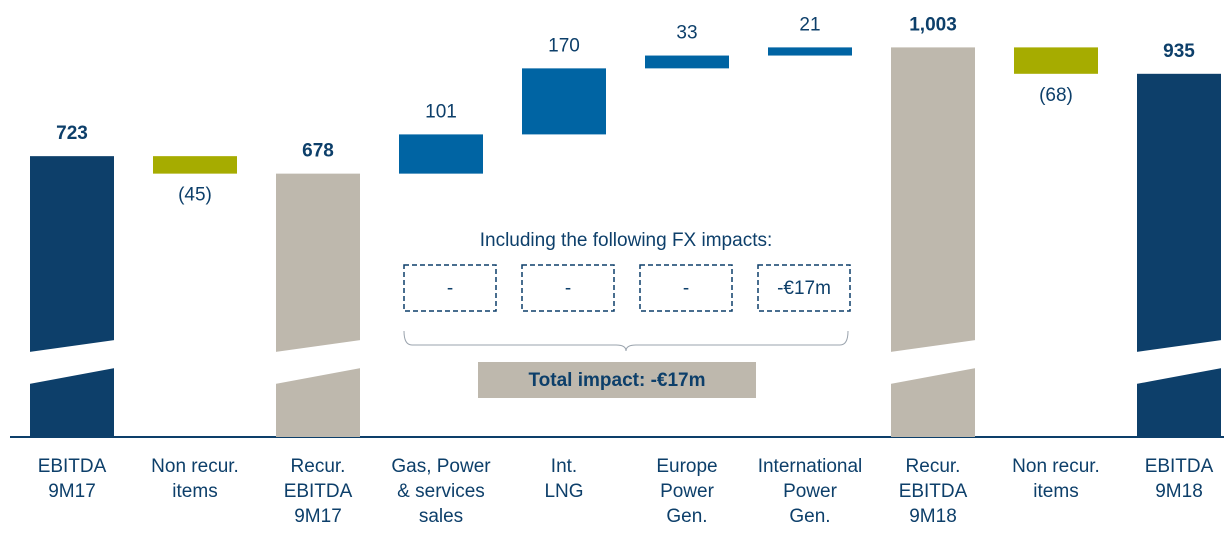 This screenshot has width=1224, height=533. I want to click on annotation-title: Including the following FX impacts:, so click(626, 240).